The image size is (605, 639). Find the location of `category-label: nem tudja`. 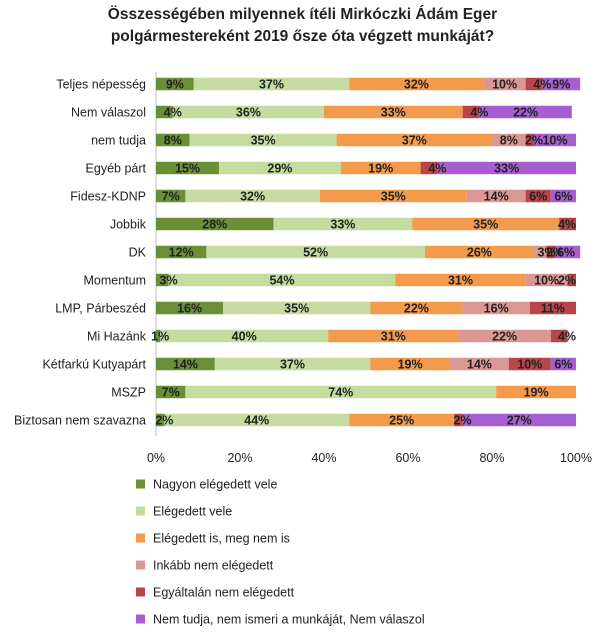

category-label: nem tudja is located at coordinates (118, 141).